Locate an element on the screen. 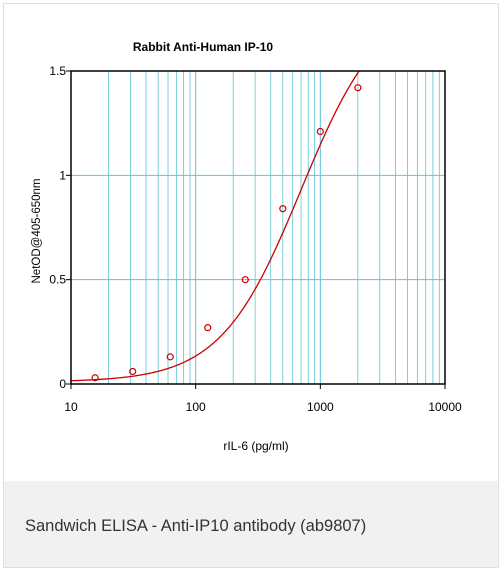  x-tick-label: 10 is located at coordinates (71, 407).